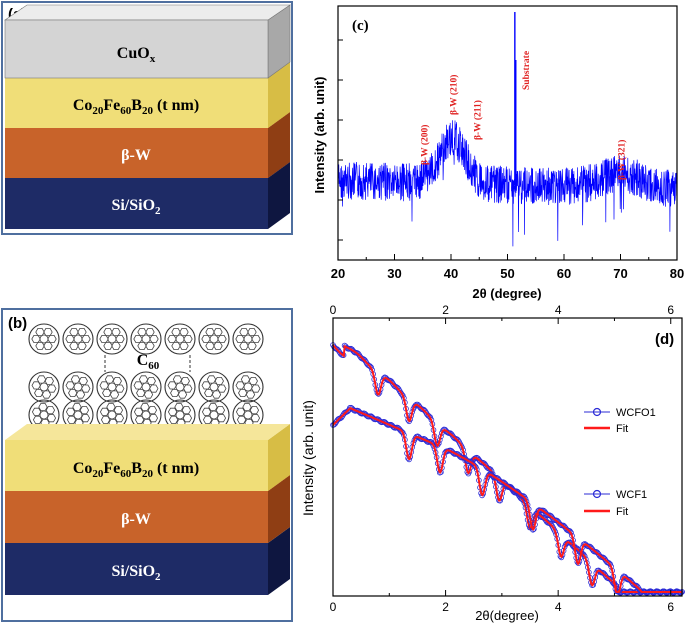 The height and width of the screenshot is (627, 685). What do you see at coordinates (451, 273) in the screenshot?
I see `xrd-x-tick-label: 40` at bounding box center [451, 273].